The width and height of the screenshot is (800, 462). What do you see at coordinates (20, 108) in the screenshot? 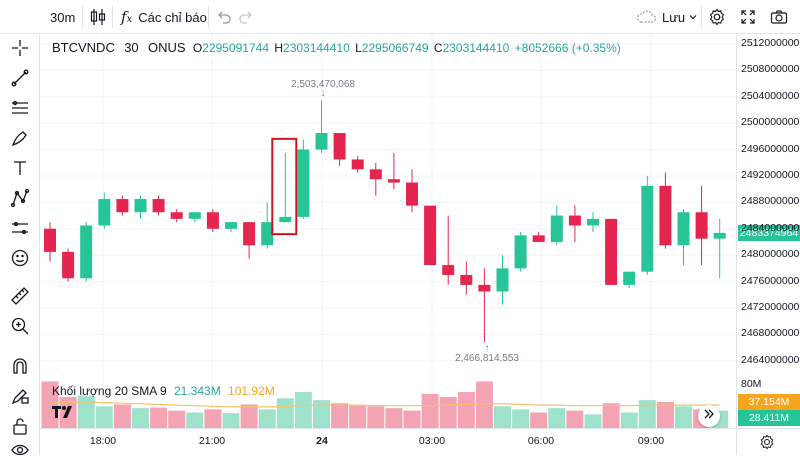
I see `horizontal-lines-icon` at bounding box center [20, 108].